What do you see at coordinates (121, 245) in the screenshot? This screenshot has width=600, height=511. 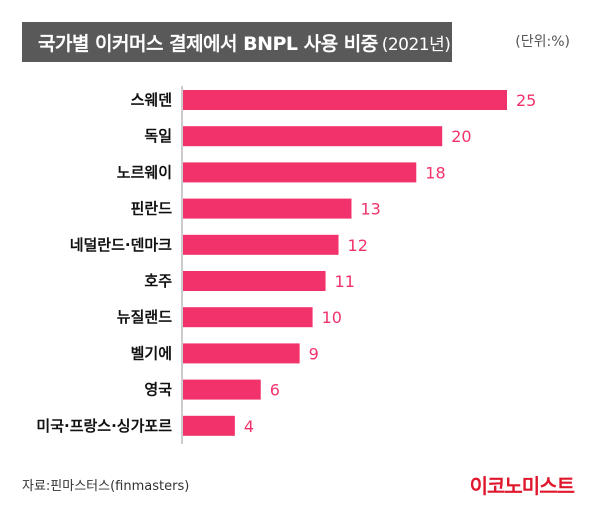 I see `category-label: 네덜란드·덴마크` at bounding box center [121, 245].